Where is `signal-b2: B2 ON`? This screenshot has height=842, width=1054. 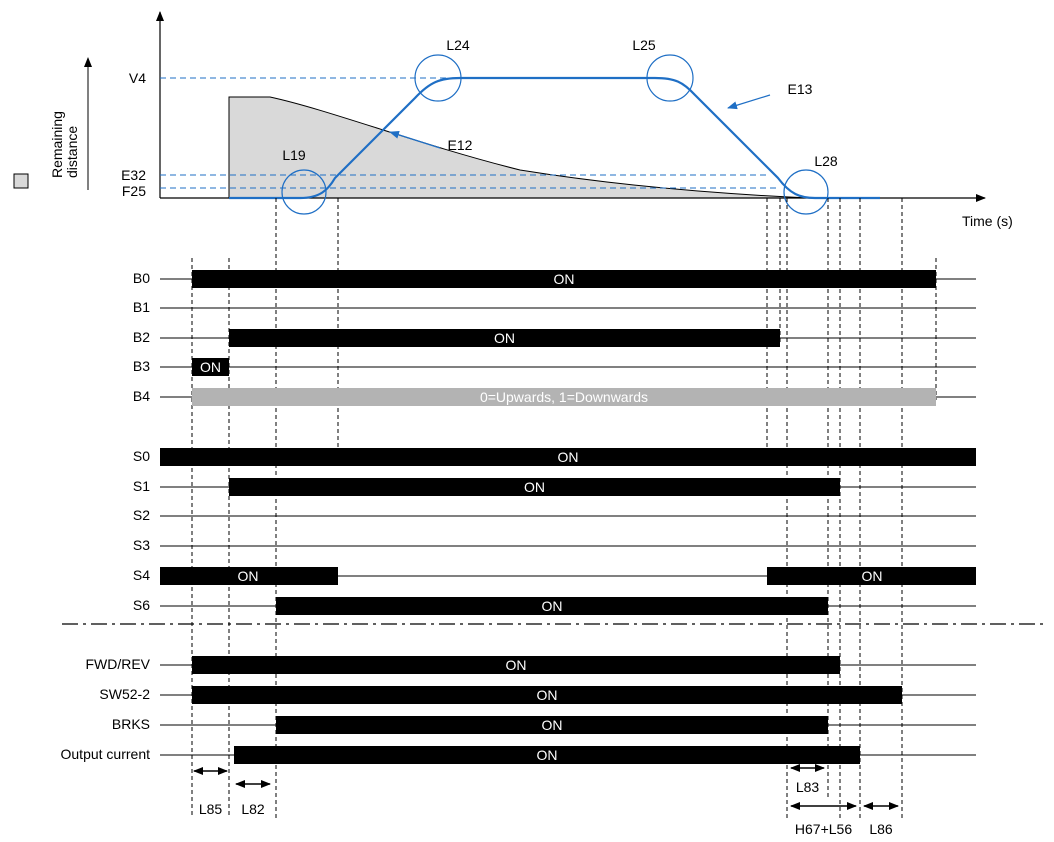
signal-b2: B2 ON is located at coordinates (554, 338).